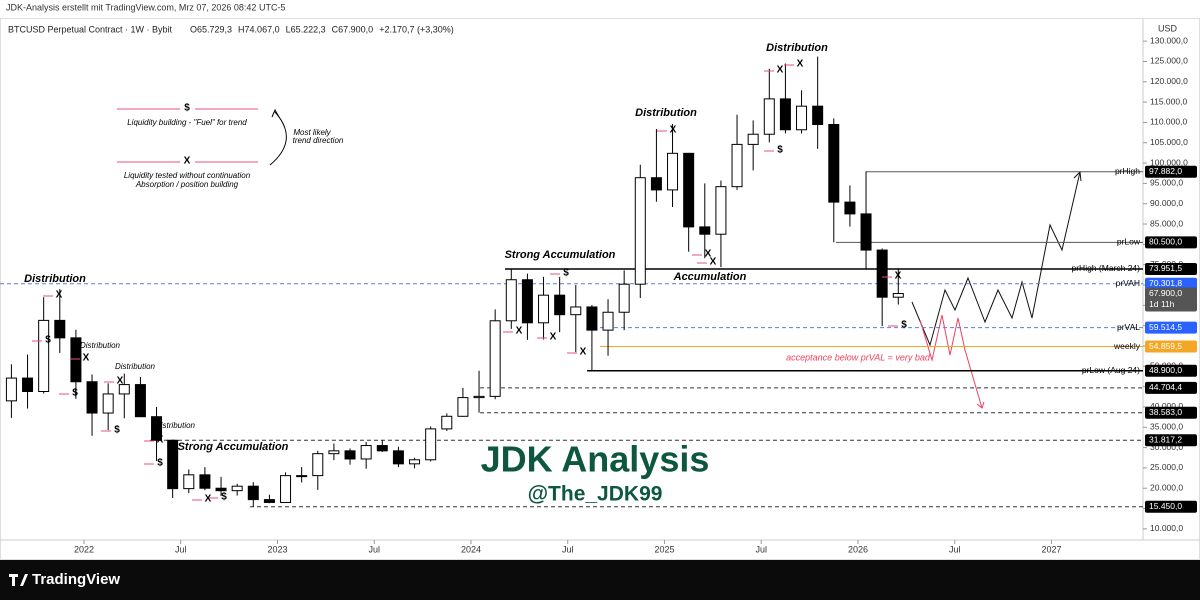  Describe the element at coordinates (1168, 122) in the screenshot. I see `y-tick-label: 110.000,0` at that location.